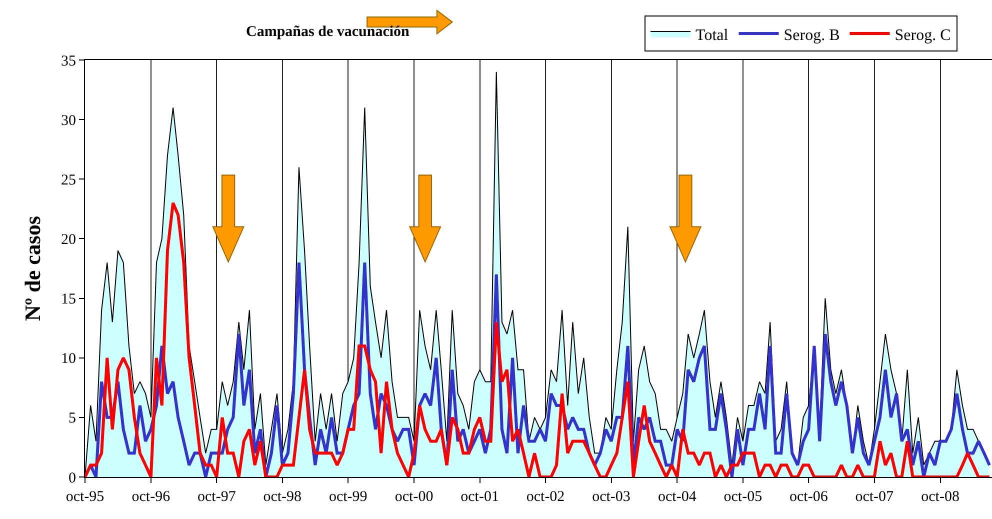 This screenshot has height=519, width=992. I want to click on legend-label: Total, so click(712, 35).